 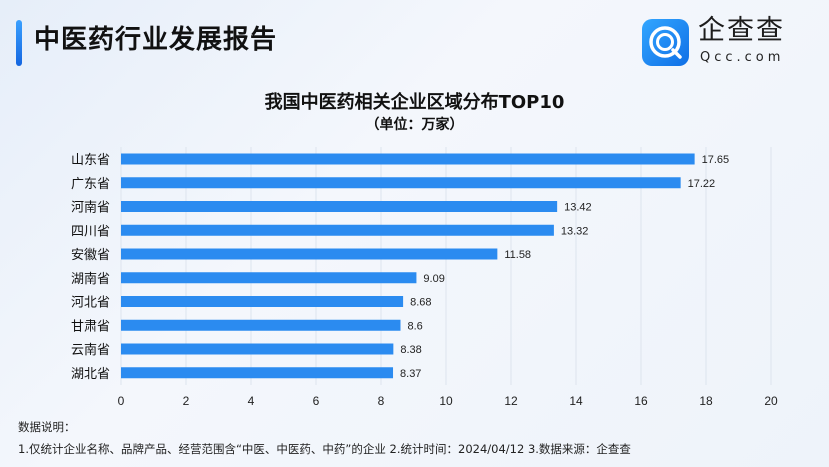 What do you see at coordinates (446, 401) in the screenshot?
I see `x-tick-label: 10` at bounding box center [446, 401].